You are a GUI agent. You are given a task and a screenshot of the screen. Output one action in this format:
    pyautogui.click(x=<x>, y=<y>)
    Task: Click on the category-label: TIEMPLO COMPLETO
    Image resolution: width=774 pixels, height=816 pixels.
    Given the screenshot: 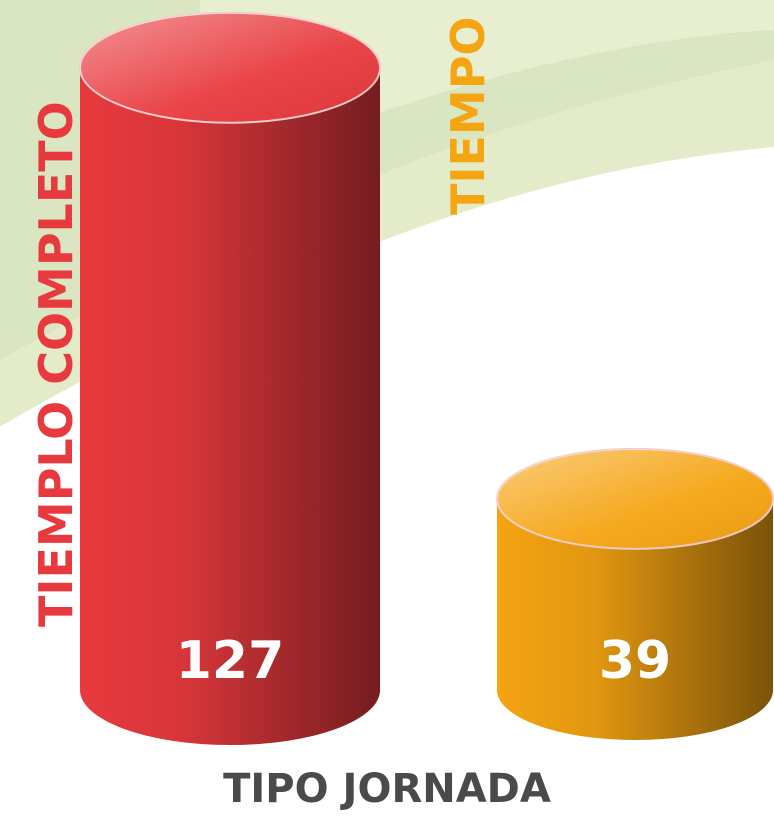 What is the action you would take?
    pyautogui.click(x=56, y=364)
    